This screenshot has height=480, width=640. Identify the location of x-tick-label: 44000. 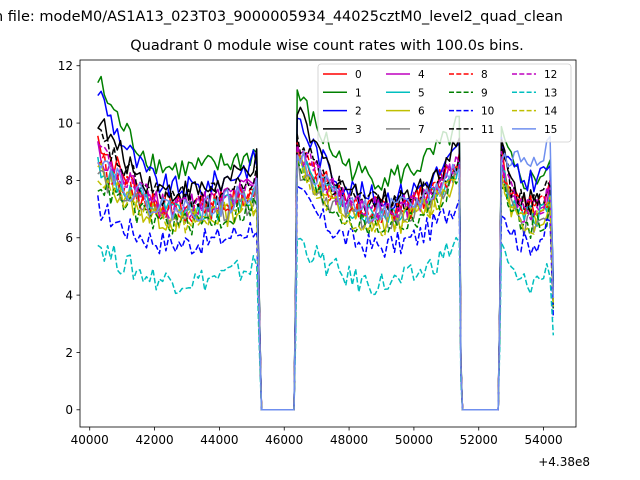
(219, 440).